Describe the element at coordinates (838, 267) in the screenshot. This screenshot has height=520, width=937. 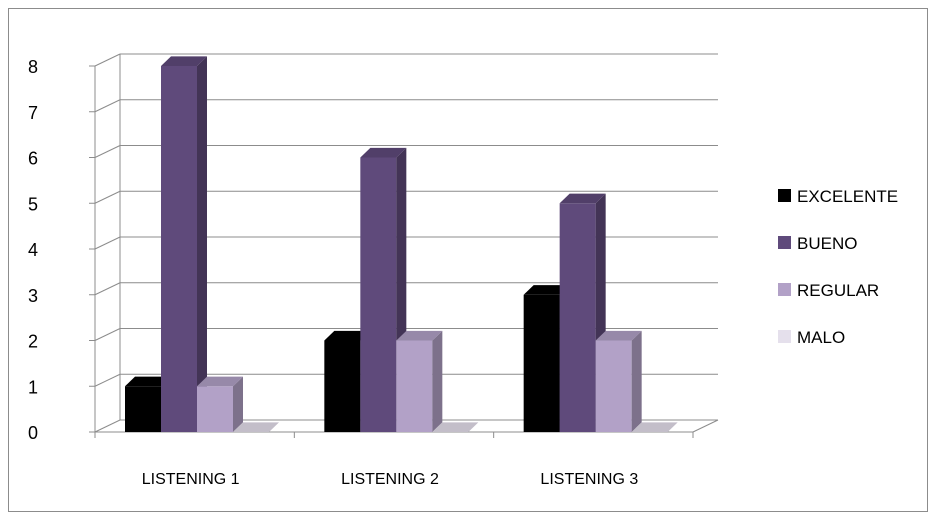
I see `legend: EXCELENTE BUENO REGULAR MALO` at that location.